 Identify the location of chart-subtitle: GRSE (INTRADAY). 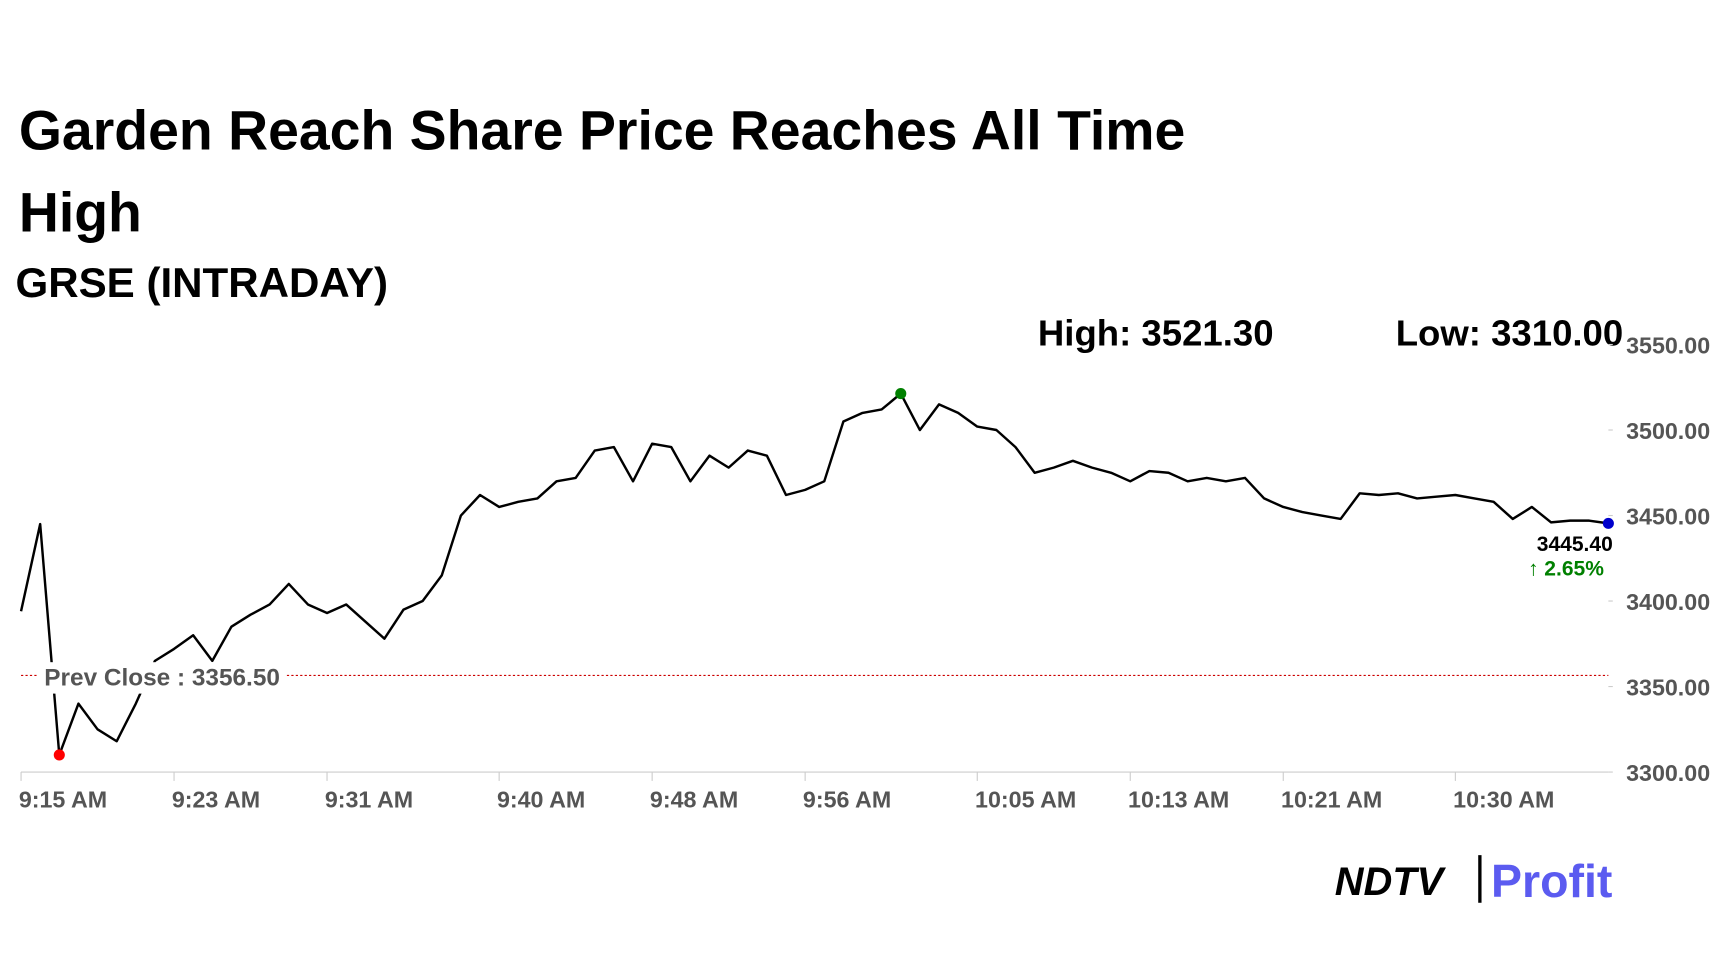
(202, 282).